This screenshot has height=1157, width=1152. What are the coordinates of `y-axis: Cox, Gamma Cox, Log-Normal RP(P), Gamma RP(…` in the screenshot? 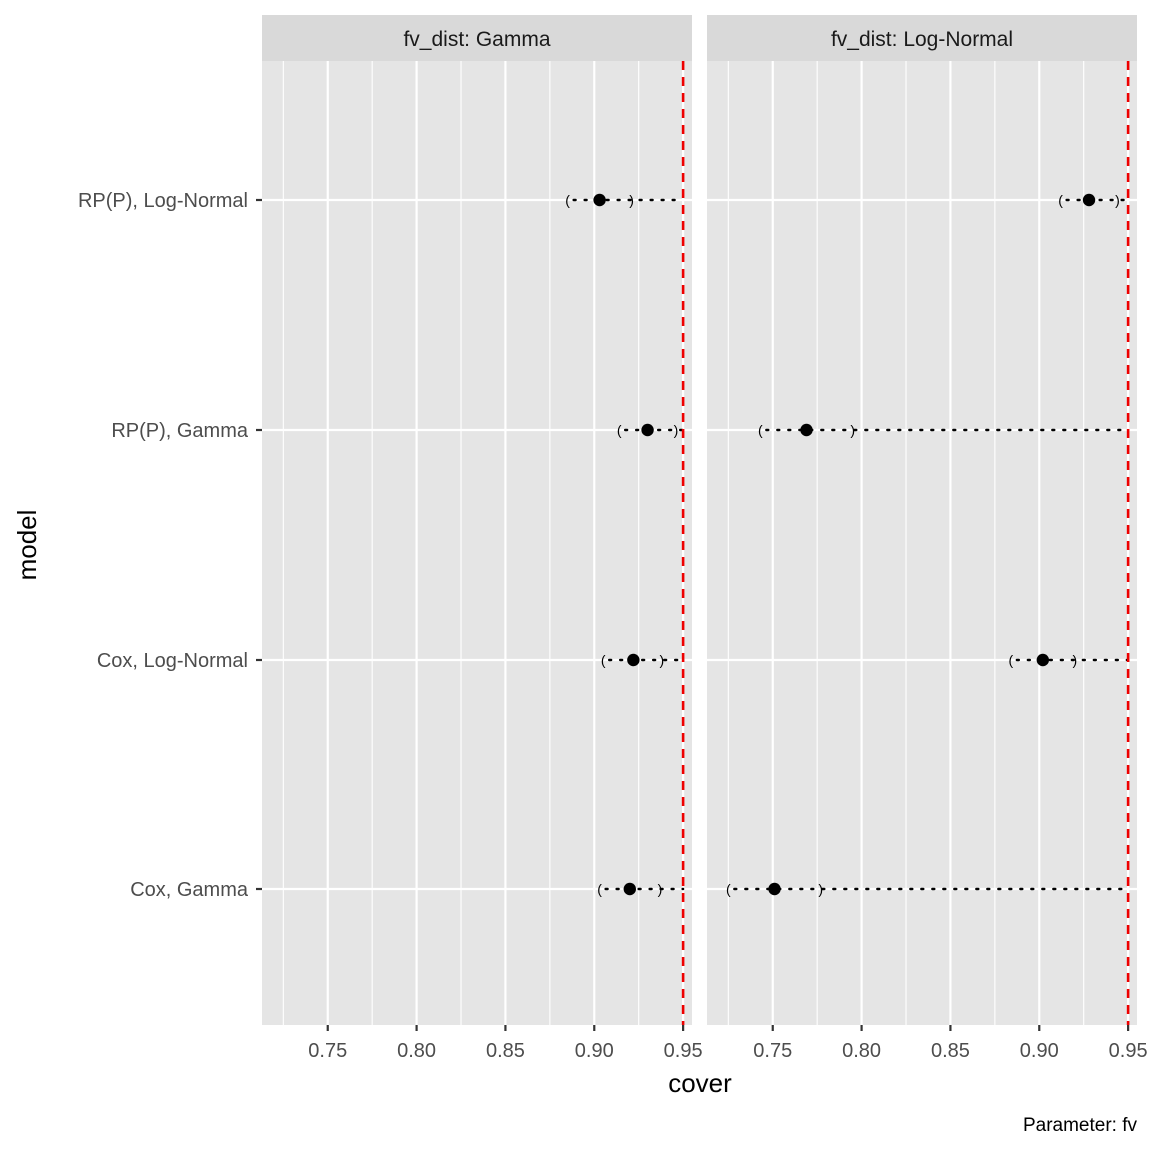 It's located at (170, 545).